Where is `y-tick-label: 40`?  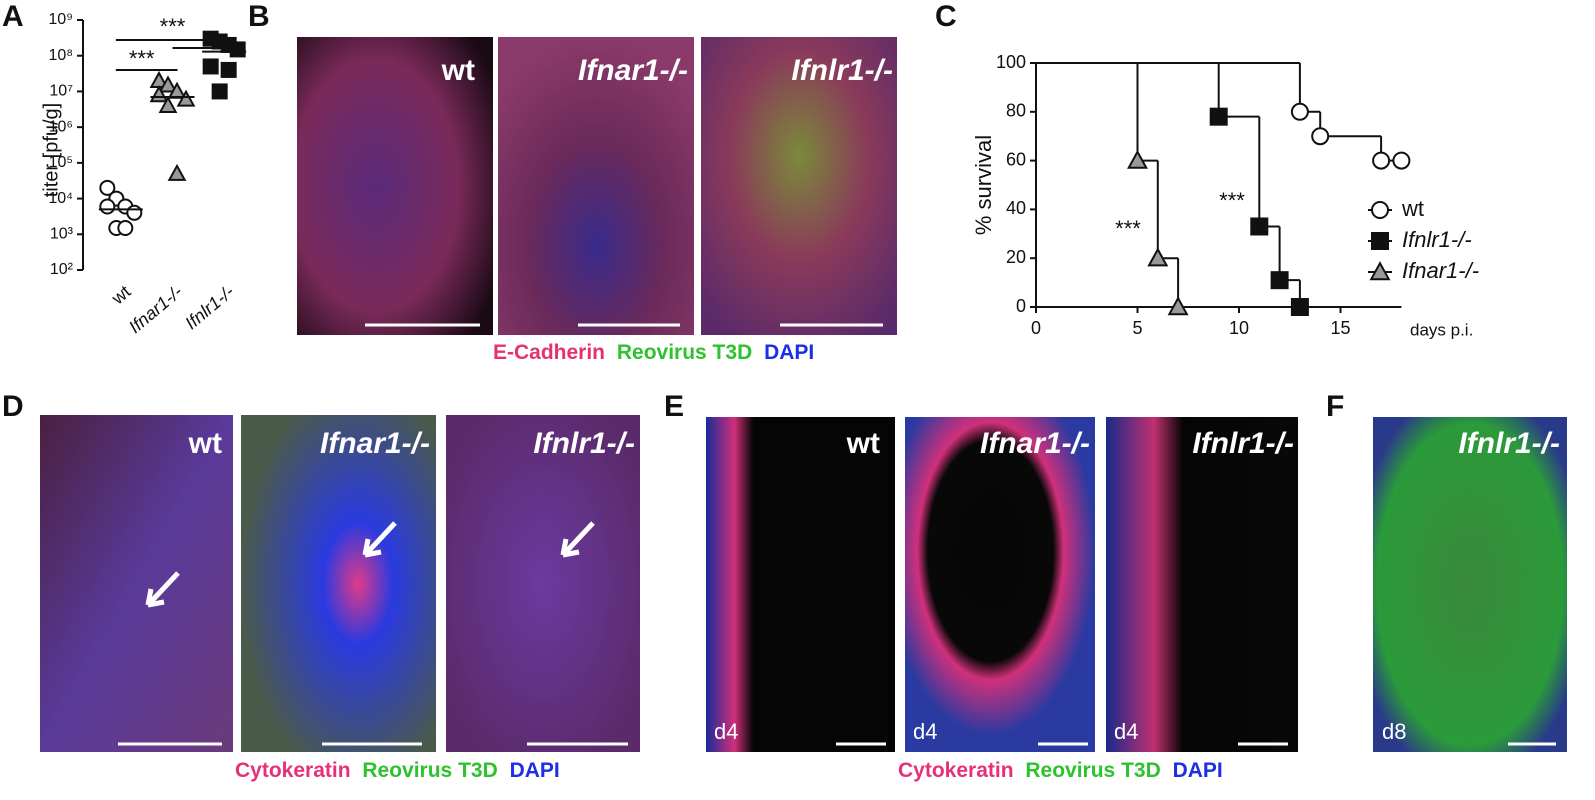 y-tick-label: 40 is located at coordinates (1016, 208).